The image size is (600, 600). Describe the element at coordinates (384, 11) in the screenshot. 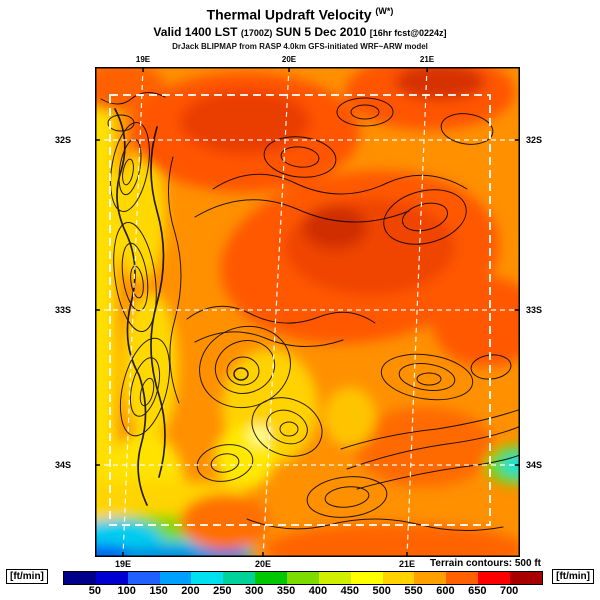

I see `title-parameter: (W*)` at that location.